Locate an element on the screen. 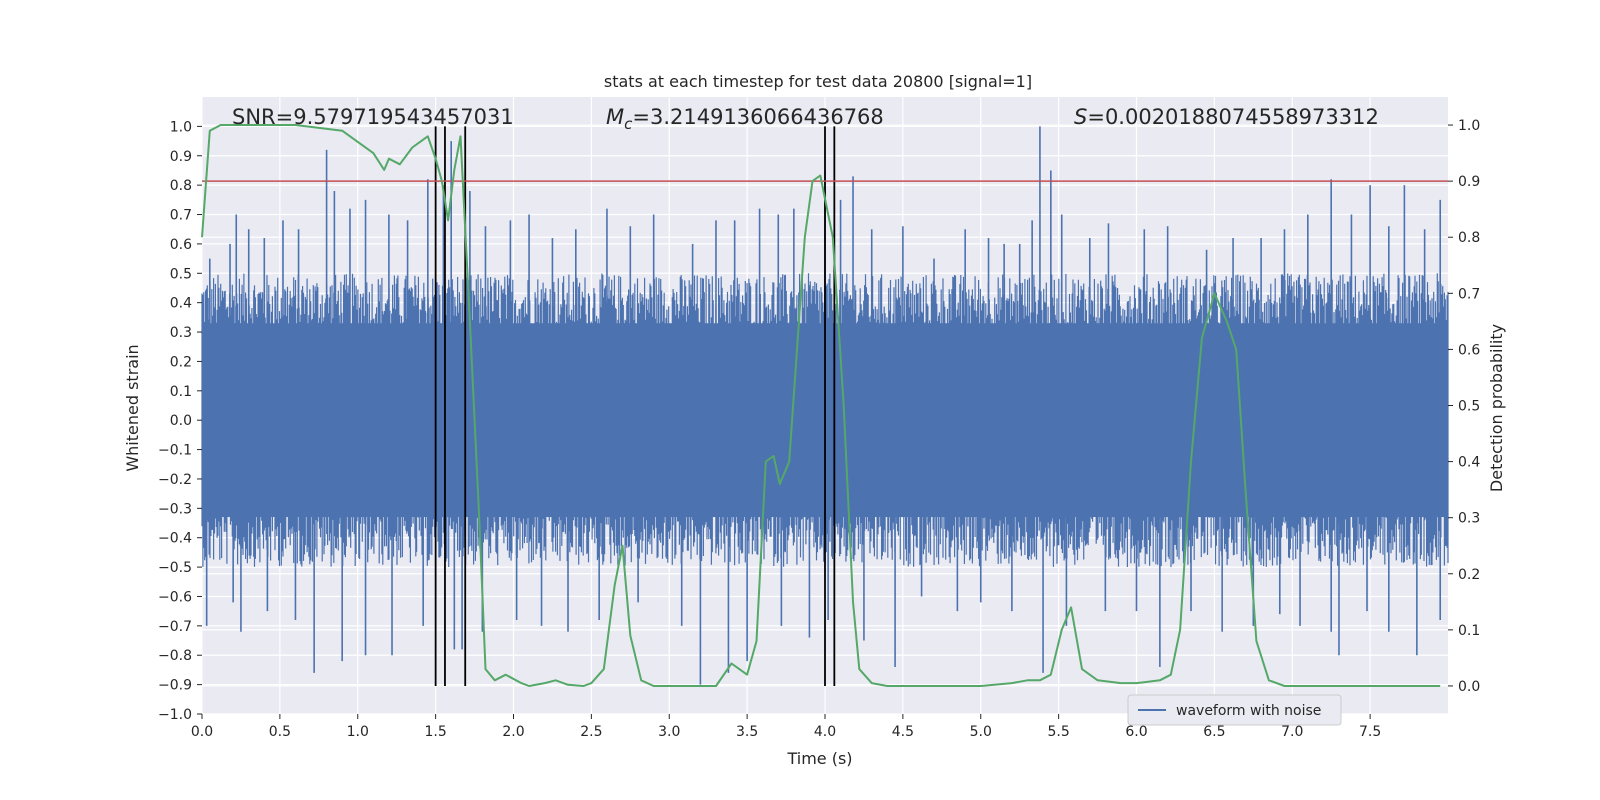 The height and width of the screenshot is (800, 1600). y-left-axis-label: Whitened strain is located at coordinates (132, 407).